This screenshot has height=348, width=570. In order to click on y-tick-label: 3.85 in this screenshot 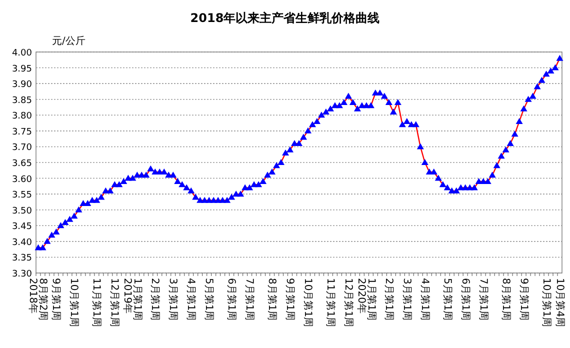, I will do `click(22, 101)`.